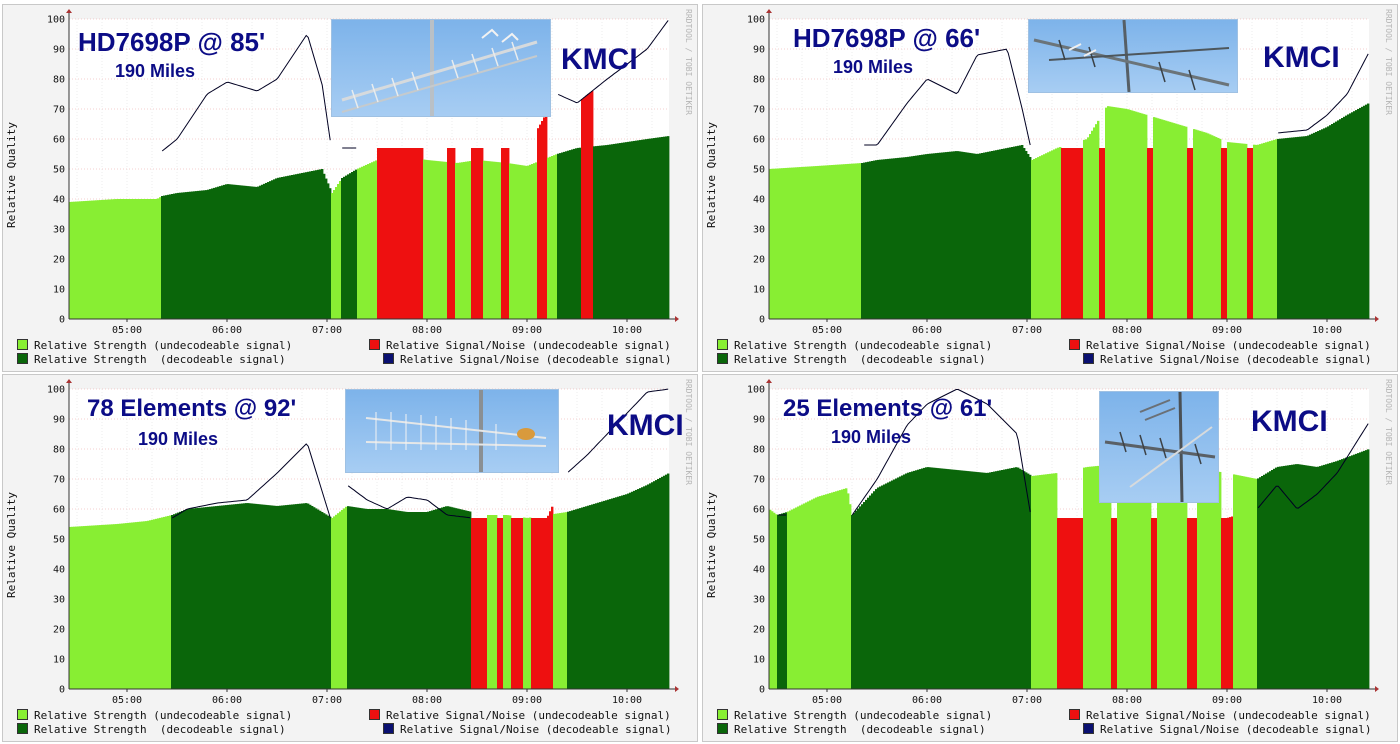 Image resolution: width=1400 pixels, height=744 pixels. Describe the element at coordinates (759, 600) in the screenshot. I see `y-tick-label: 30` at that location.